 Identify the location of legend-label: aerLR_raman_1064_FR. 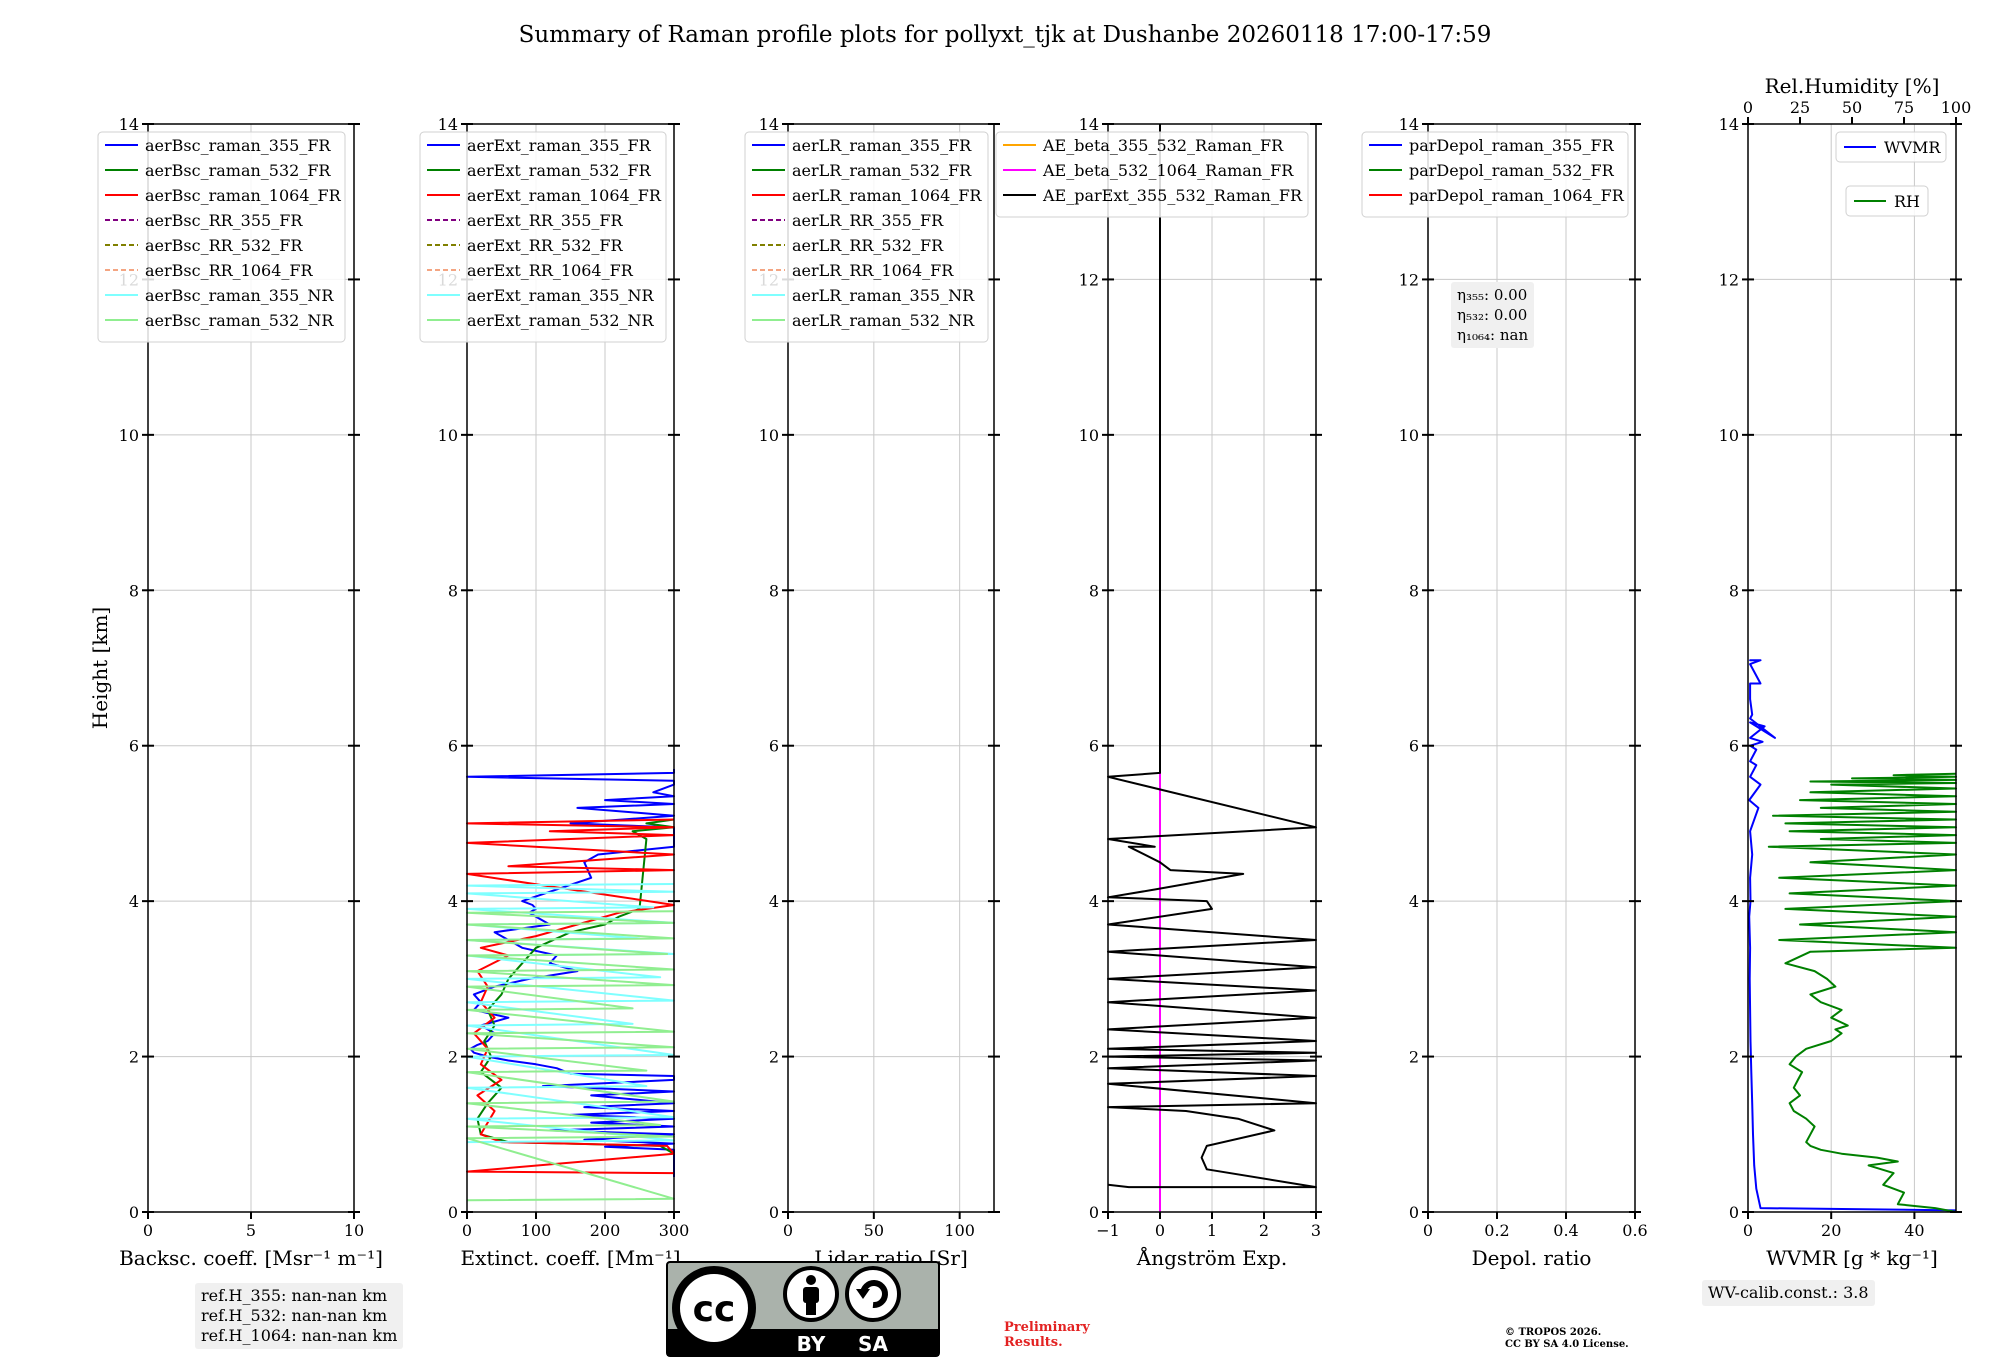
(887, 195).